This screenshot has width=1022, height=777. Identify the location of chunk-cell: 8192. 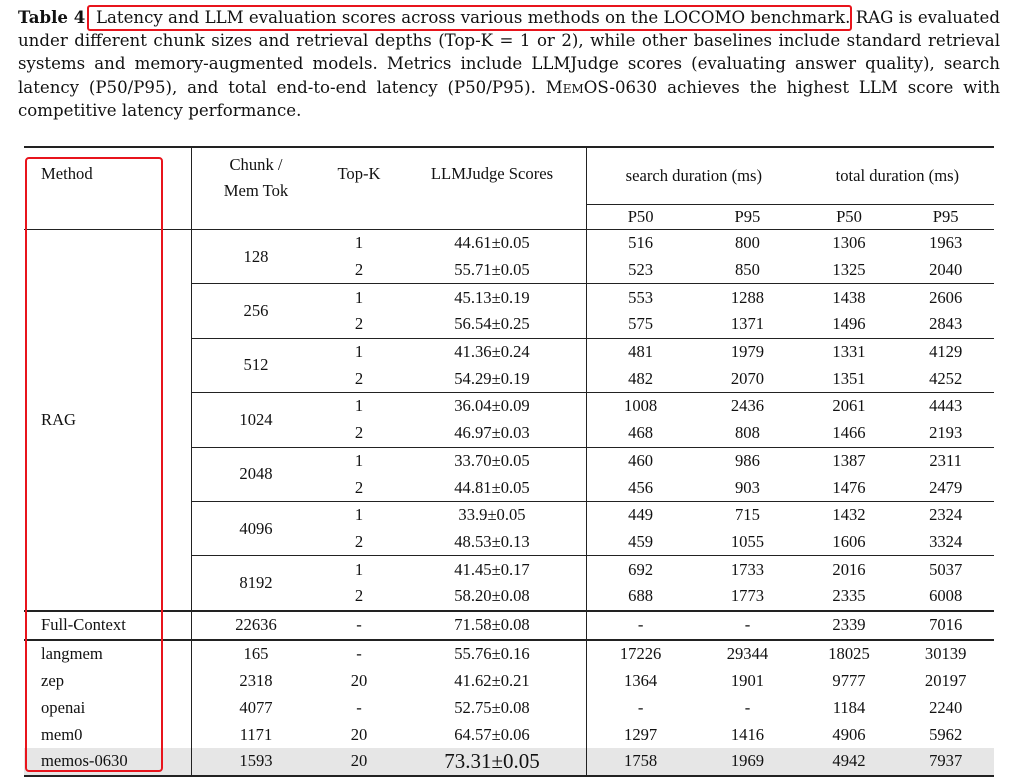
(256, 582).